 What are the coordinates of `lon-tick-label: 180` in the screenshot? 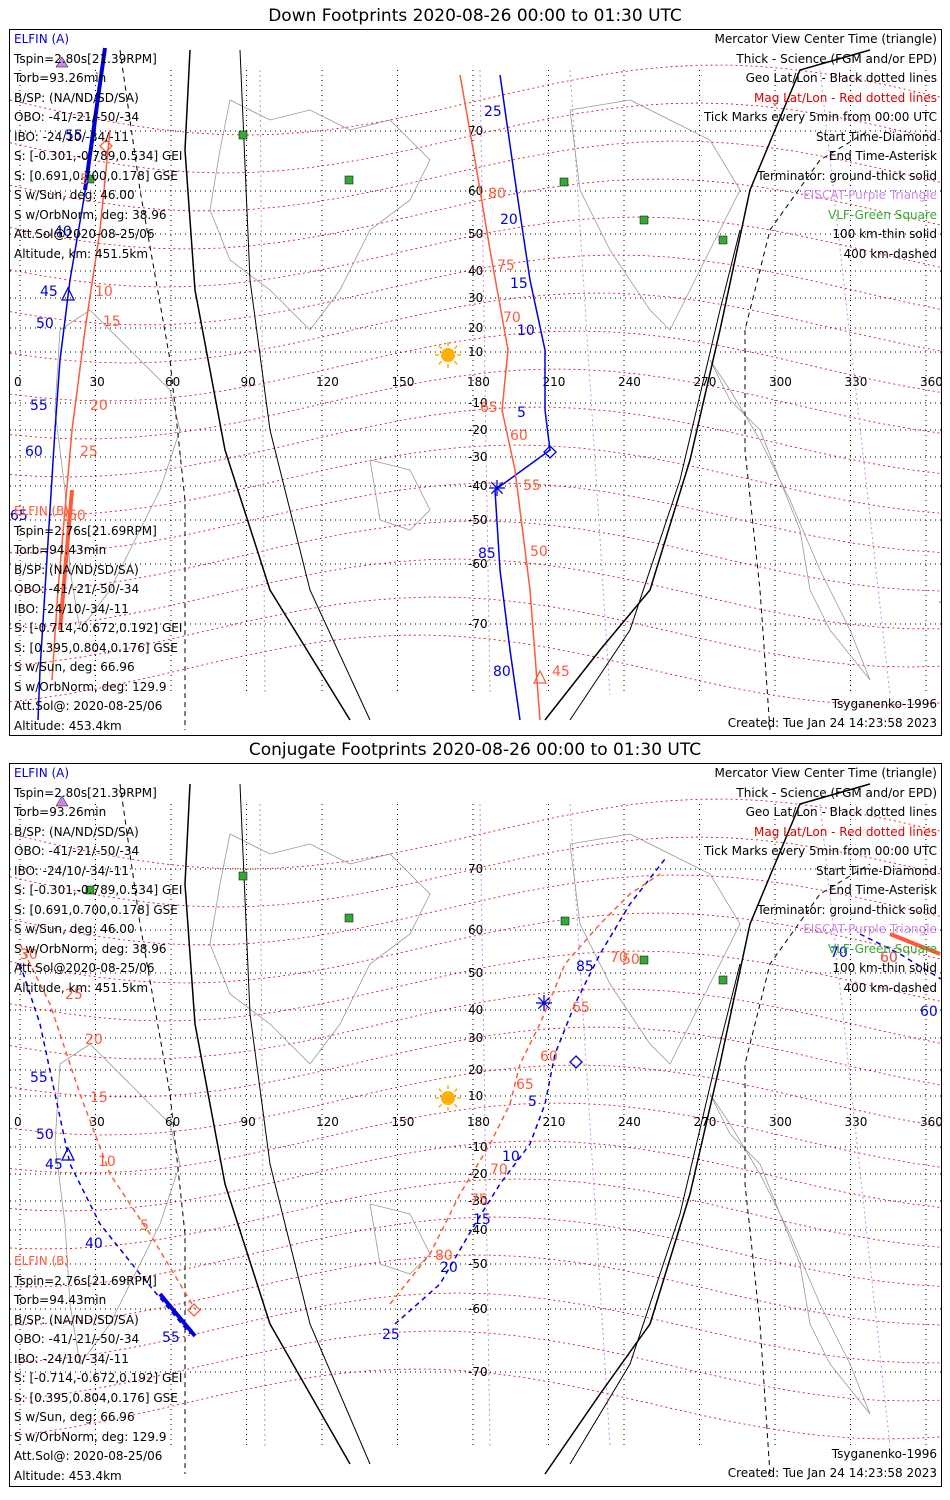 It's located at (478, 1122).